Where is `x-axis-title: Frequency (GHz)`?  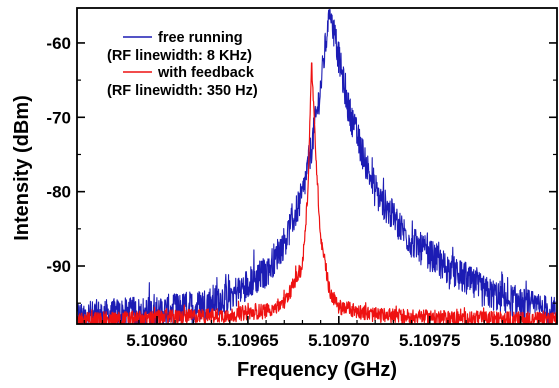 x-axis-title: Frequency (GHz) is located at coordinates (317, 370).